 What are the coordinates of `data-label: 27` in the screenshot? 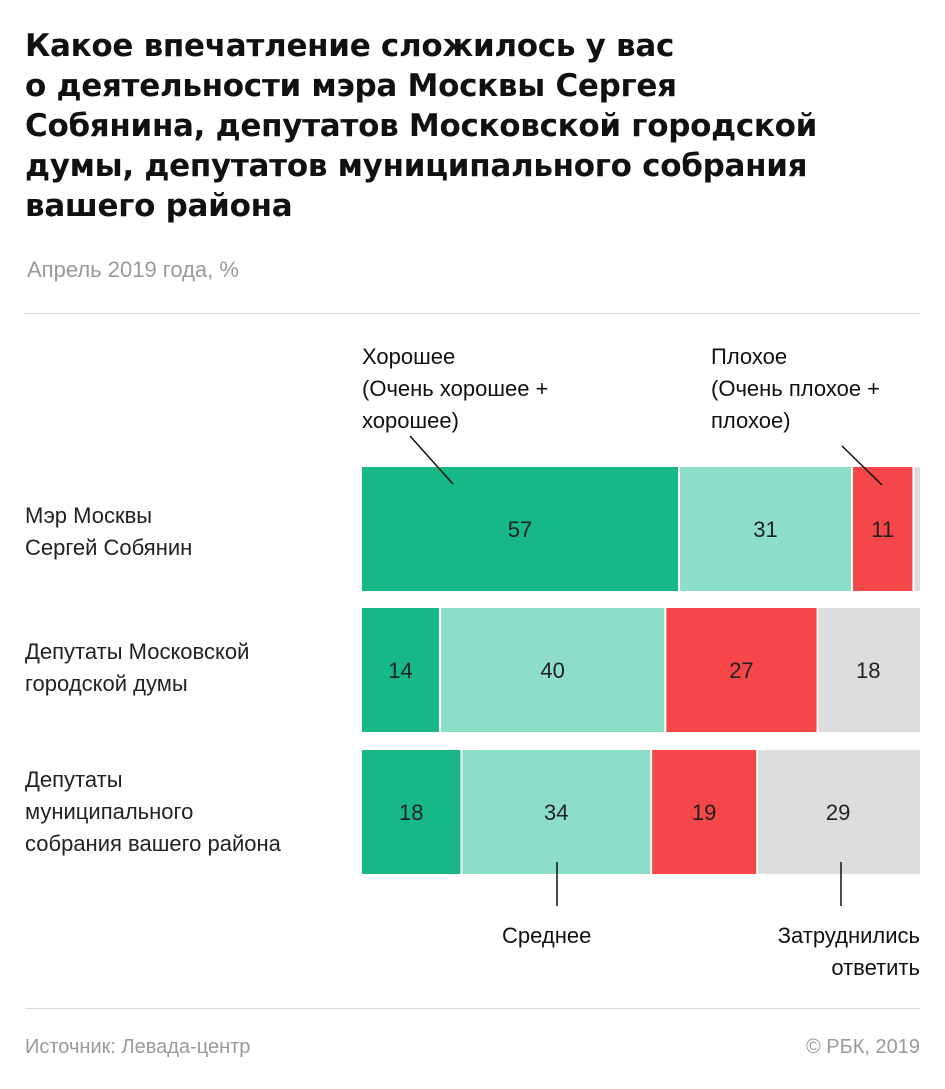 It's located at (741, 670).